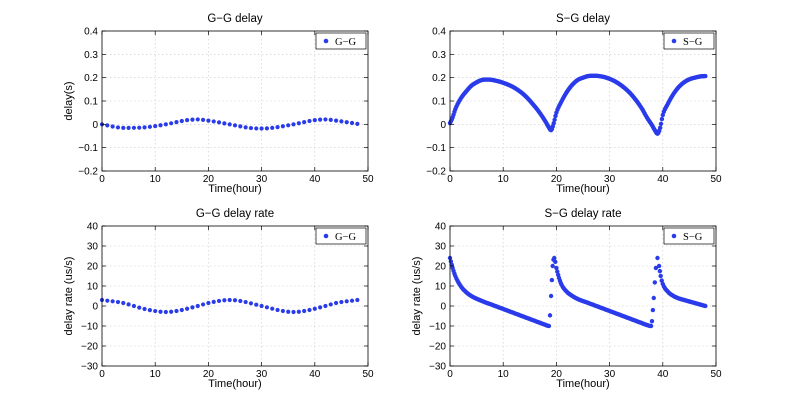 This screenshot has height=409, width=790. Describe the element at coordinates (235, 19) in the screenshot. I see `chart-title: G−G delay` at that location.